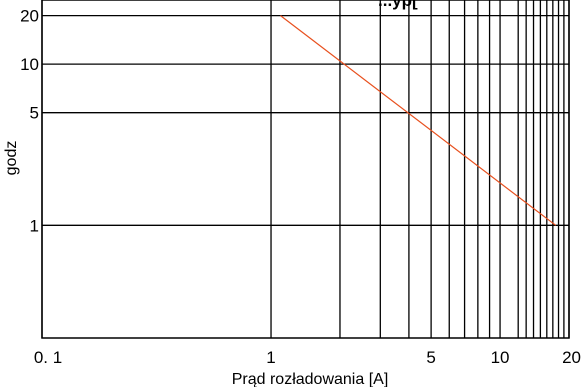 This screenshot has width=582, height=387. Describe the element at coordinates (29, 16) in the screenshot. I see `y-tick-label: 20` at that location.